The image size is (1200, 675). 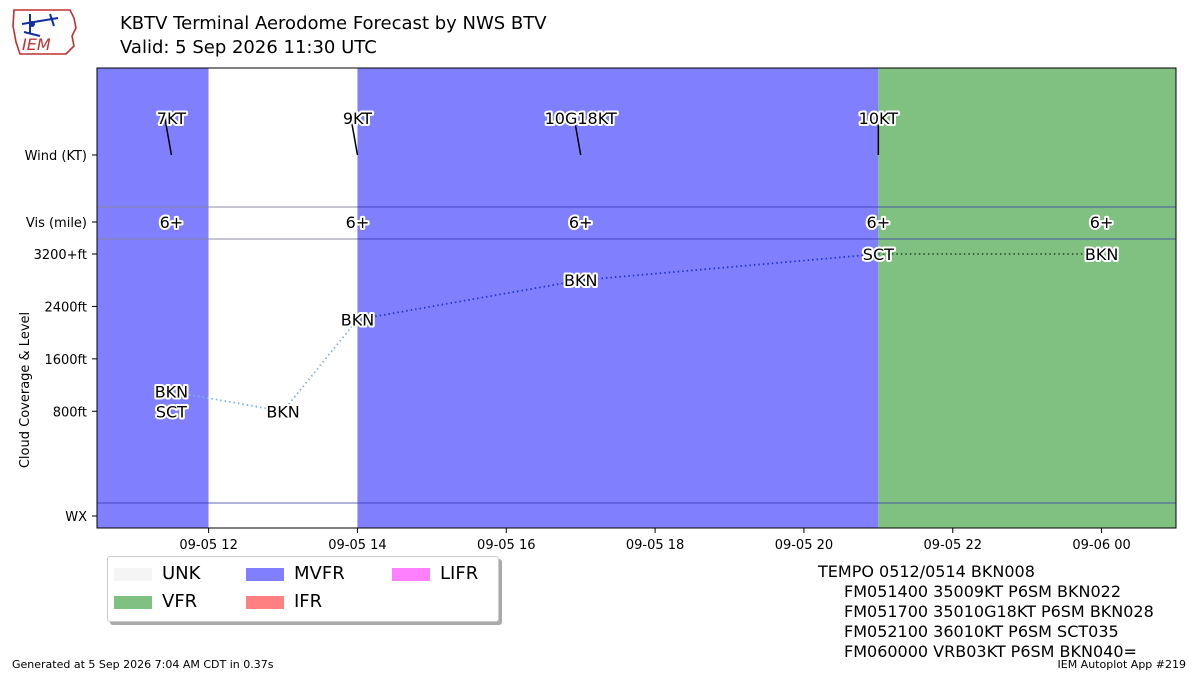 What do you see at coordinates (303, 589) in the screenshot?
I see `legend: UNK MVFR LIFR VFR IFR` at bounding box center [303, 589].